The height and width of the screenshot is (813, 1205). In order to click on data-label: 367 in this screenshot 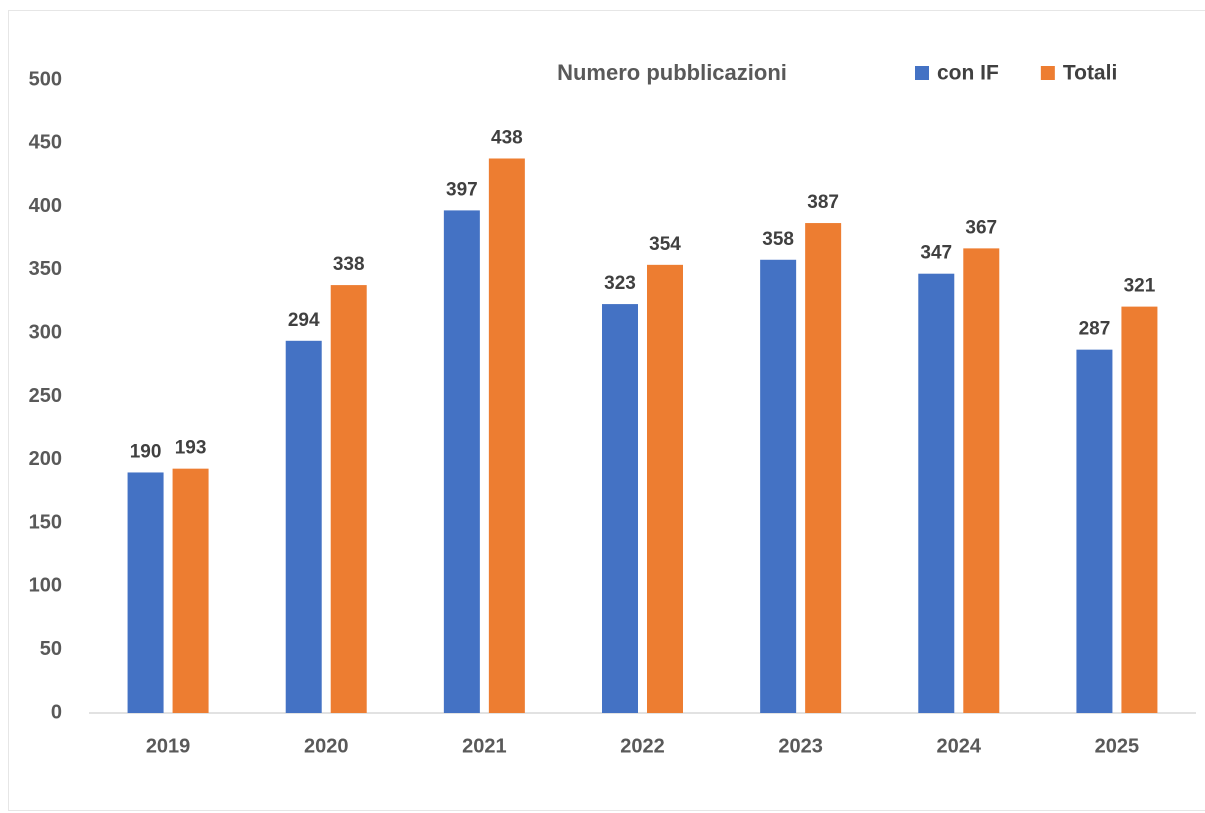, I will do `click(981, 227)`.